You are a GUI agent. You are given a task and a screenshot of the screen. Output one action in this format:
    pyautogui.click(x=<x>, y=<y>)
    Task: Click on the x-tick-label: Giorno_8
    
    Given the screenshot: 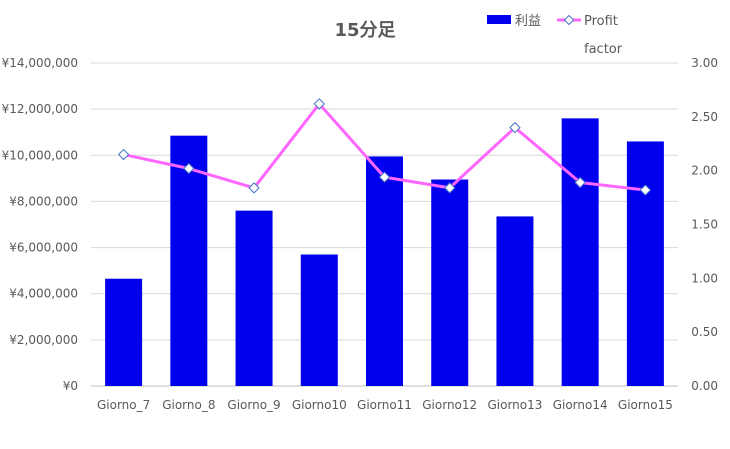 What is the action you would take?
    pyautogui.click(x=188, y=405)
    